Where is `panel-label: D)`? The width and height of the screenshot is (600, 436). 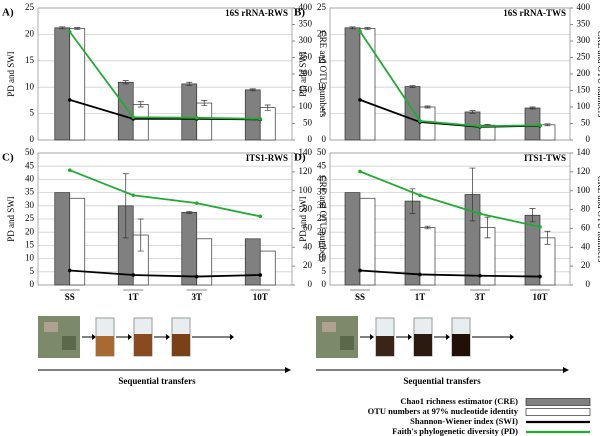
panel-label: D) is located at coordinates (300, 158).